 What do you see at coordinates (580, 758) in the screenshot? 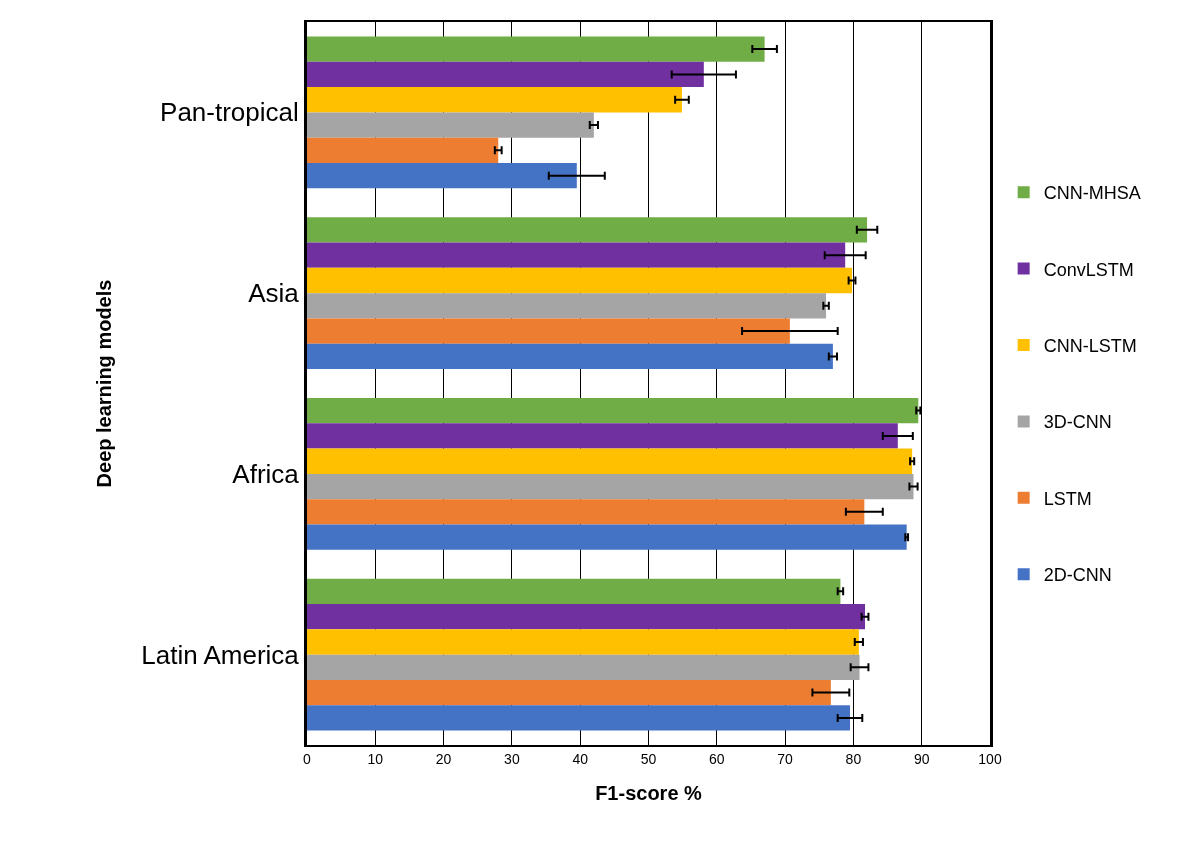
I see `x-tick-label: 40` at bounding box center [580, 758].